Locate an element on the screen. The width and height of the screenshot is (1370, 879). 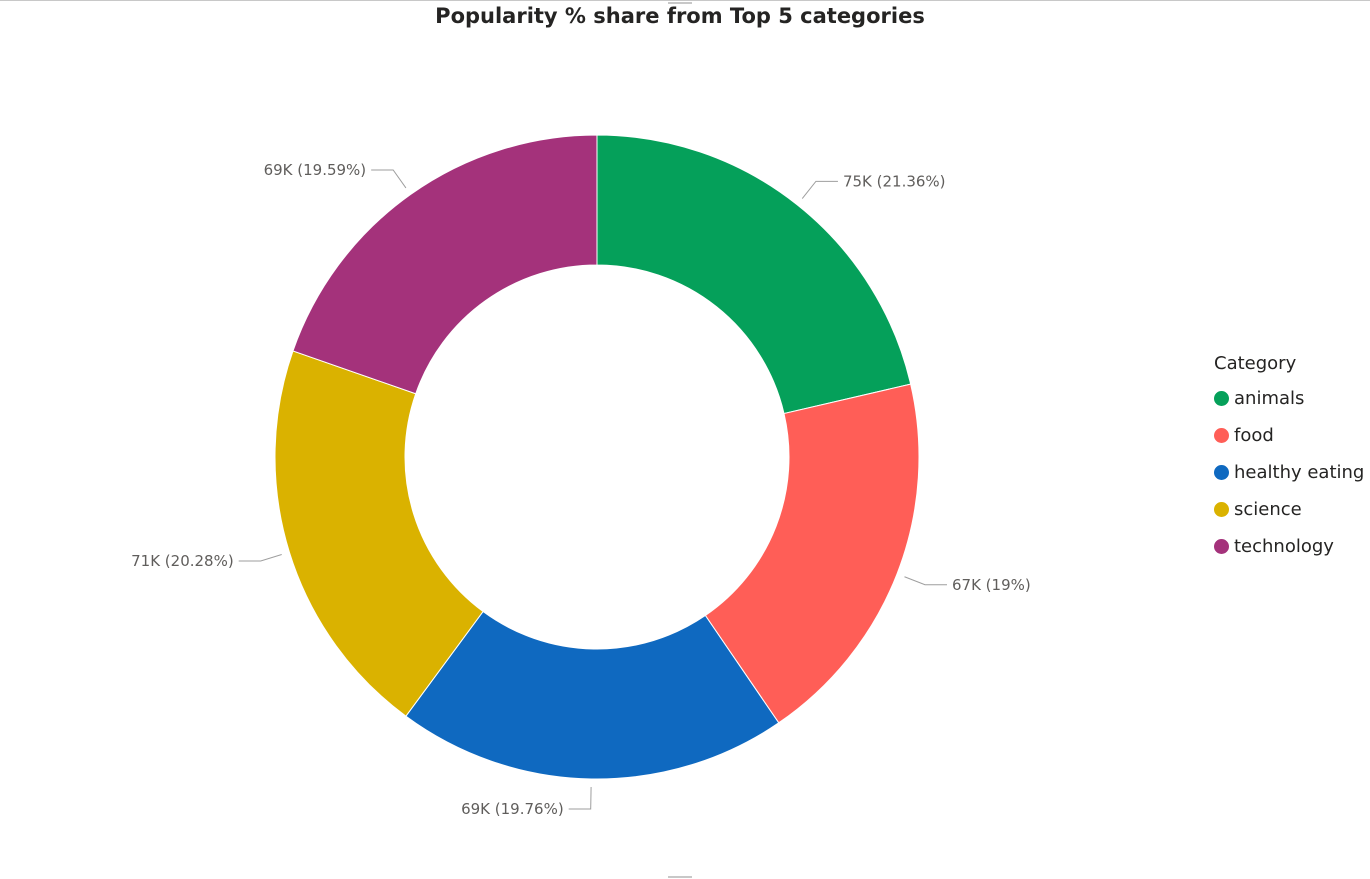
legend-item-science: science is located at coordinates (1289, 509).